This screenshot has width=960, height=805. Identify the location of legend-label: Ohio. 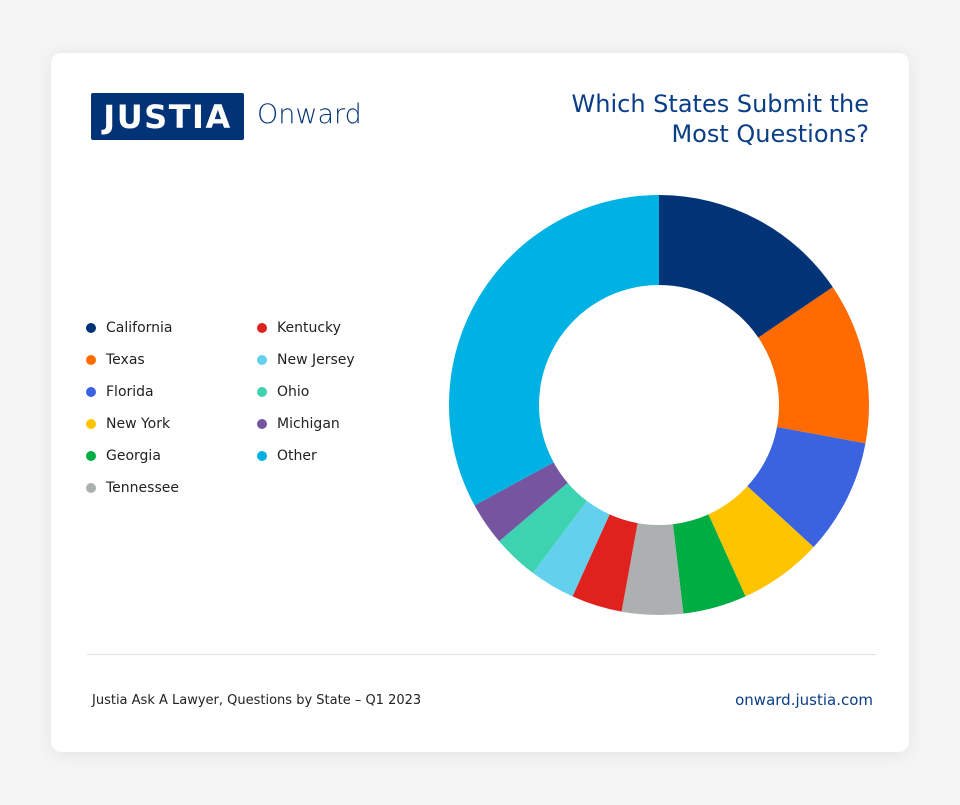
(293, 392).